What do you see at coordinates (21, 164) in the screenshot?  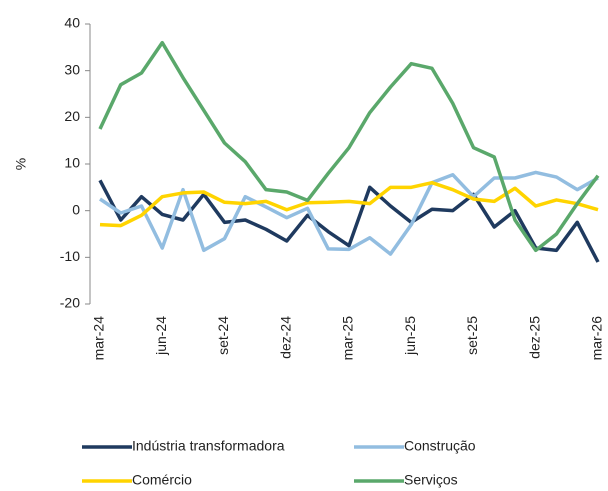 I see `y-axis-label: %` at bounding box center [21, 164].